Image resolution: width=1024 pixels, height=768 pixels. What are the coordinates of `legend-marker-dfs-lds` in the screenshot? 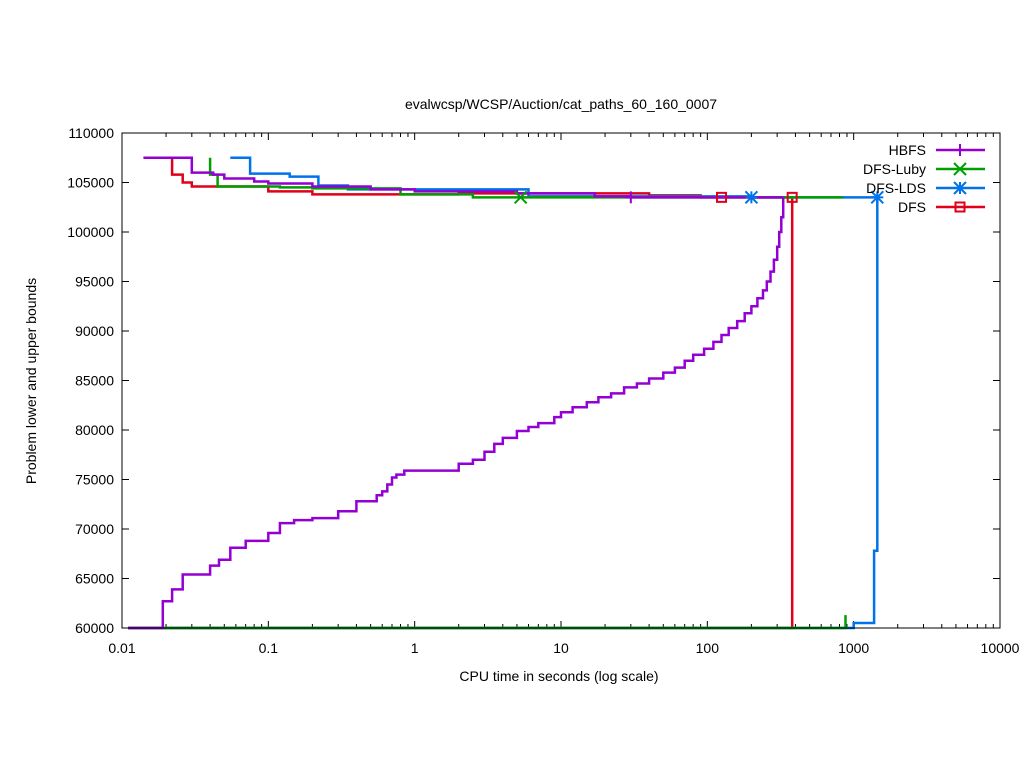 It's located at (960, 188).